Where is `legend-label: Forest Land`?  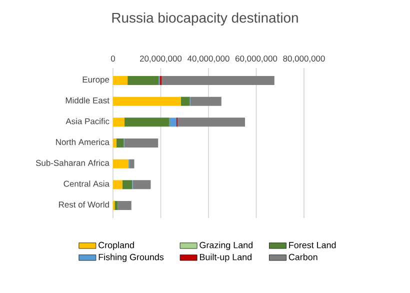 legend-label: Forest Land is located at coordinates (312, 245).